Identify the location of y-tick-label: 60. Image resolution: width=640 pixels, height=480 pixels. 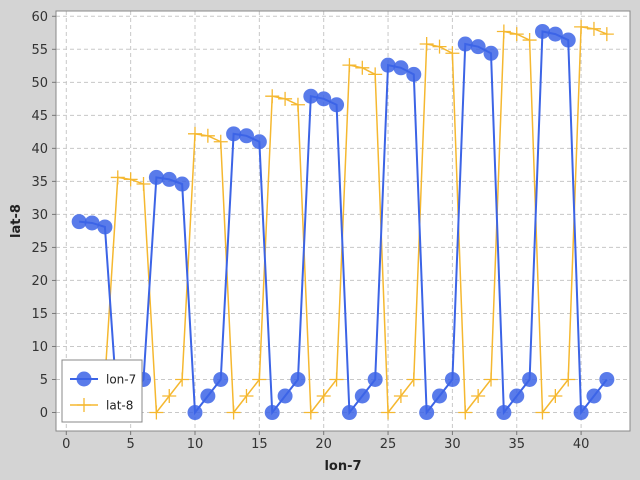
(39, 17).